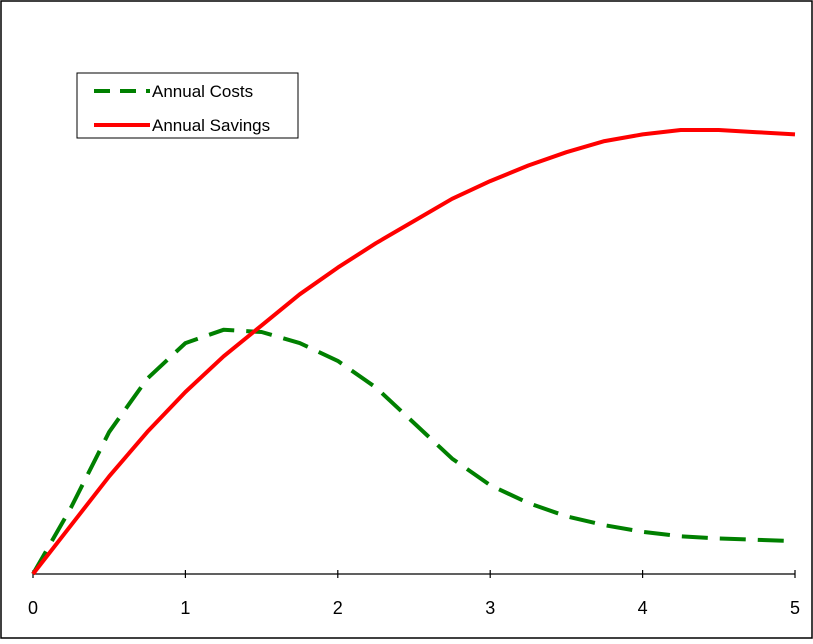  I want to click on x-tick-label: 5, so click(795, 608).